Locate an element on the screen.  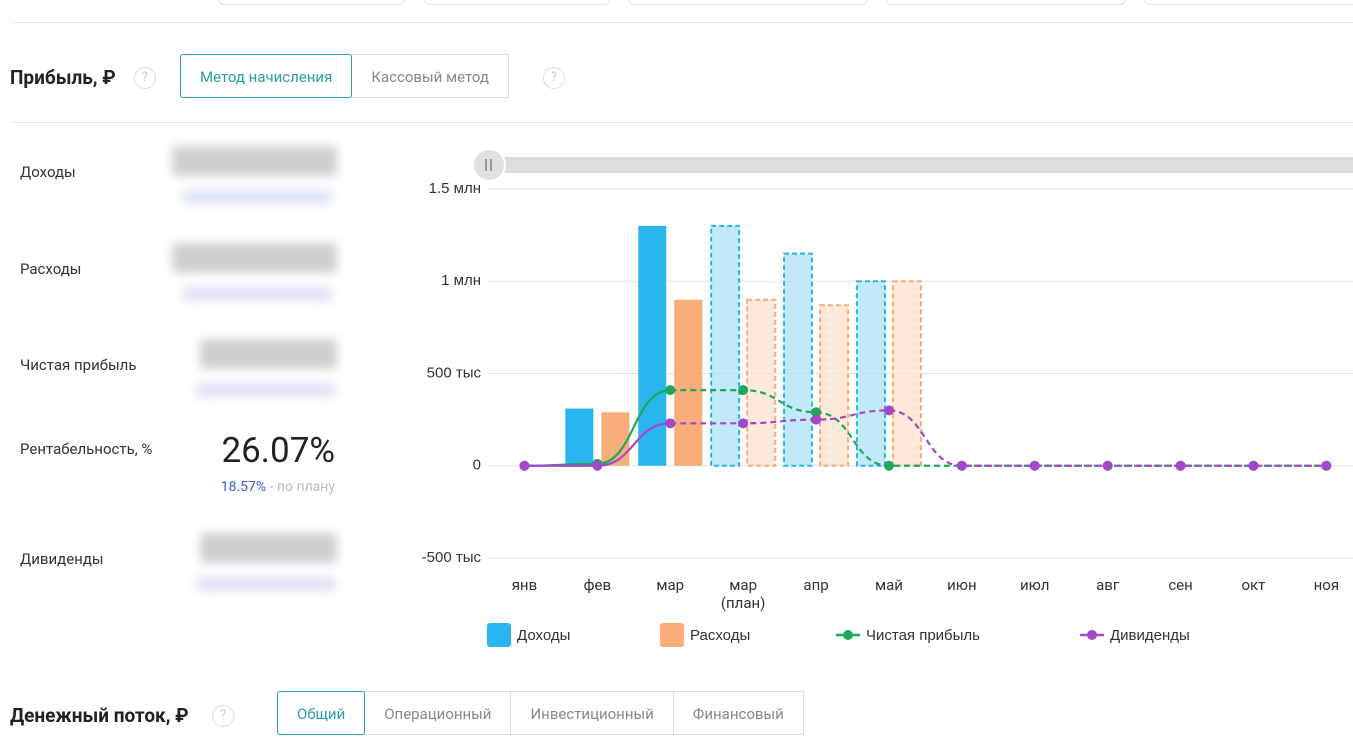
x-tick-label: июл is located at coordinates (1035, 585).